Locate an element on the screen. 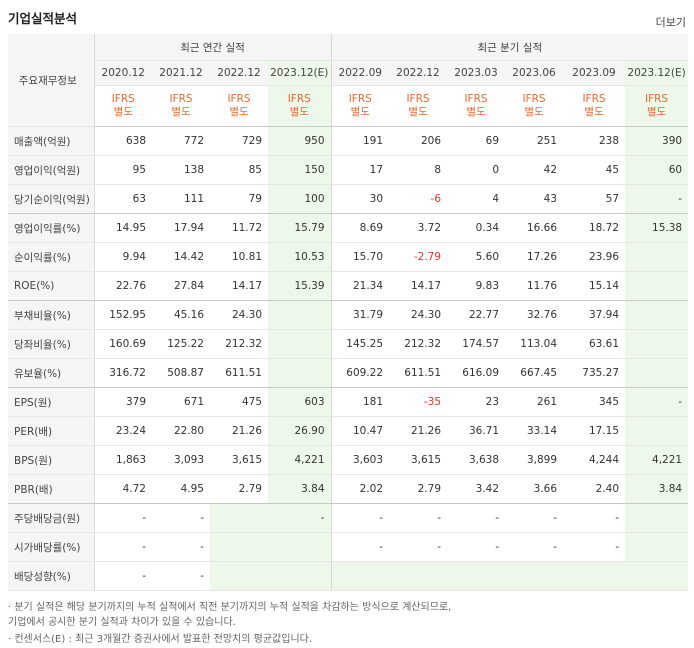 Image resolution: width=694 pixels, height=648 pixels. value-cell: 238 is located at coordinates (594, 141).